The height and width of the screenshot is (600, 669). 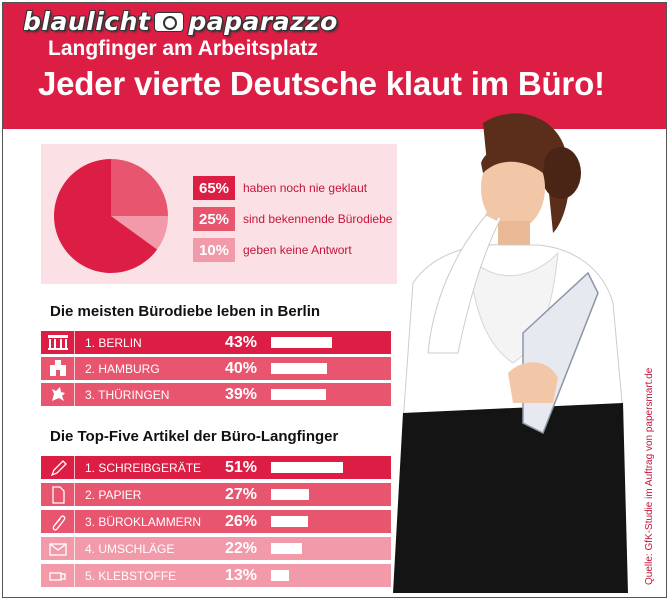 I want to click on bar-value-label: 39%, so click(x=241, y=394).